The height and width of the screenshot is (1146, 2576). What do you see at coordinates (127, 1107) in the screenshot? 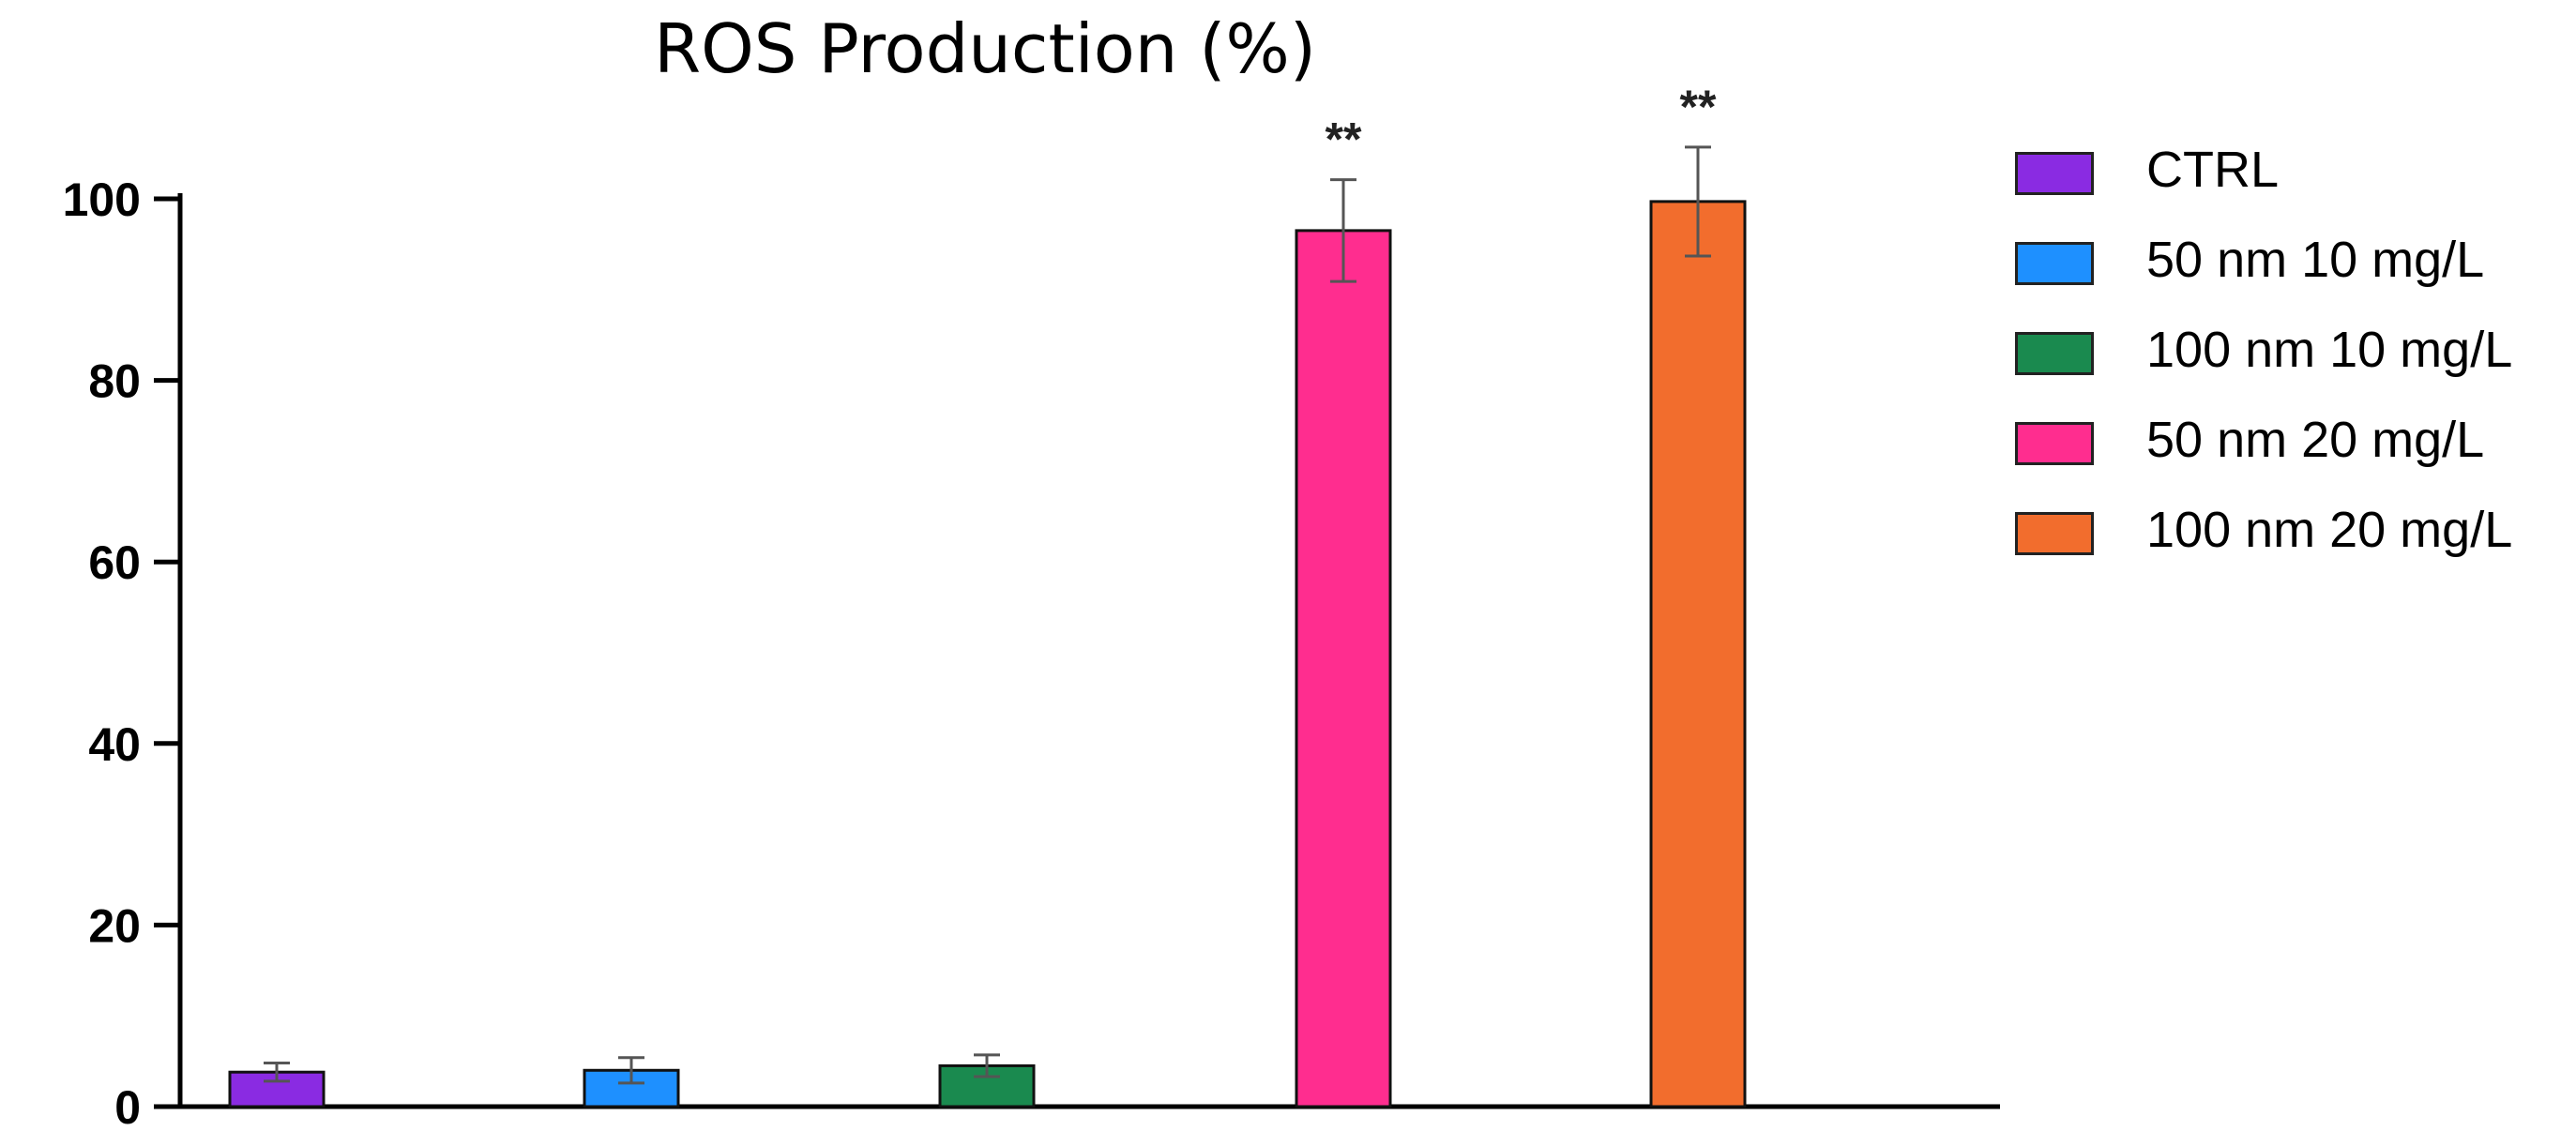
I see `y-tick-label: 0` at bounding box center [127, 1107].